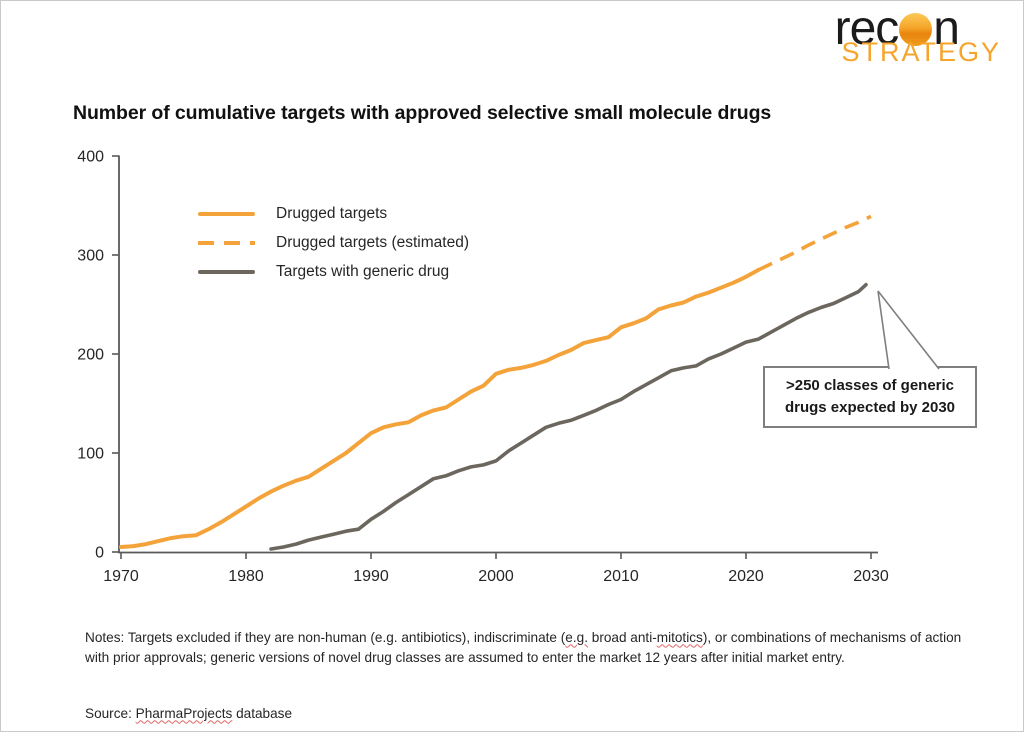 This screenshot has width=1024, height=732. Describe the element at coordinates (184, 713) in the screenshot. I see `text-segment: PharmaProjects` at that location.